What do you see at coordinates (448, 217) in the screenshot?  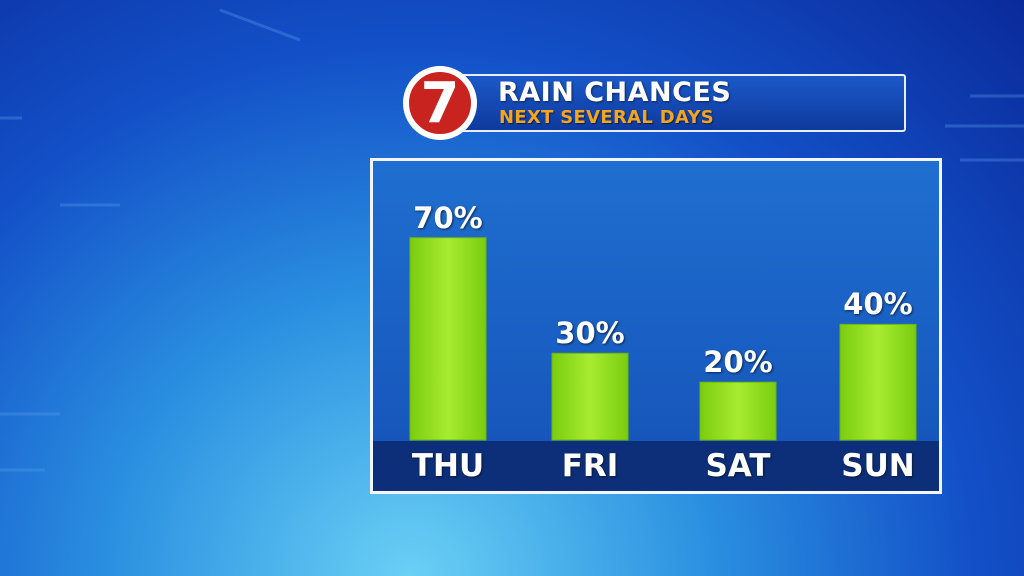 I see `value-label-thu: 70%` at bounding box center [448, 217].